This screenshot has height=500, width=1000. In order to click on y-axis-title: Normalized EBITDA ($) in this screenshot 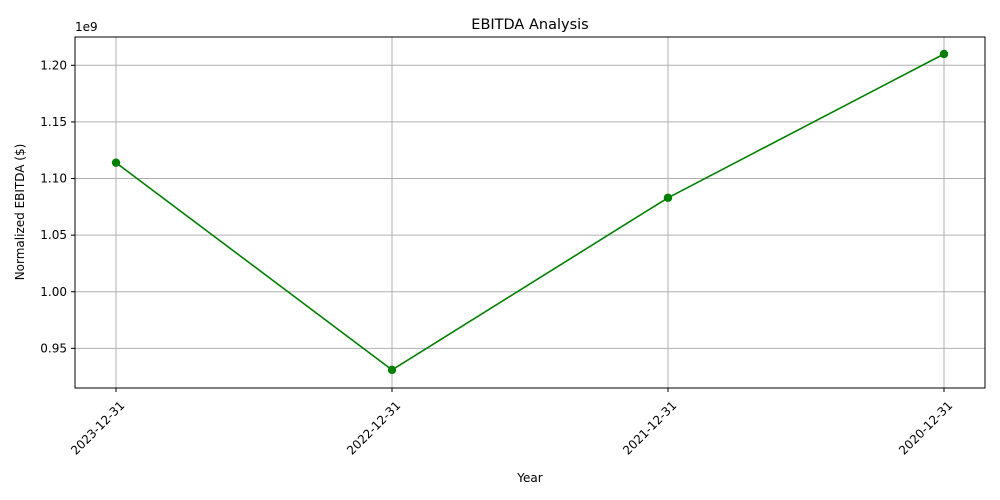, I will do `click(20, 212)`.